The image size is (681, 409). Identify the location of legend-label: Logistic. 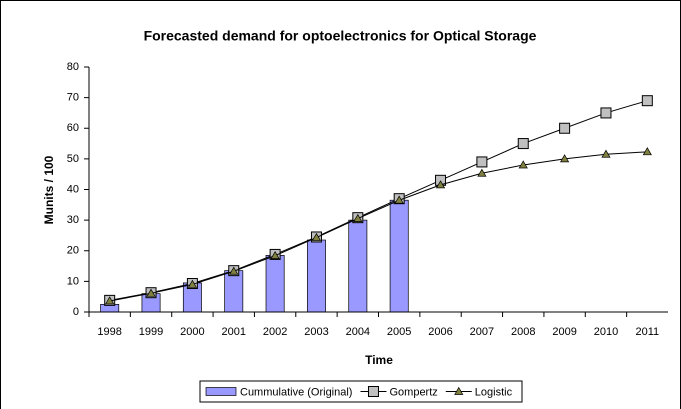
(494, 392).